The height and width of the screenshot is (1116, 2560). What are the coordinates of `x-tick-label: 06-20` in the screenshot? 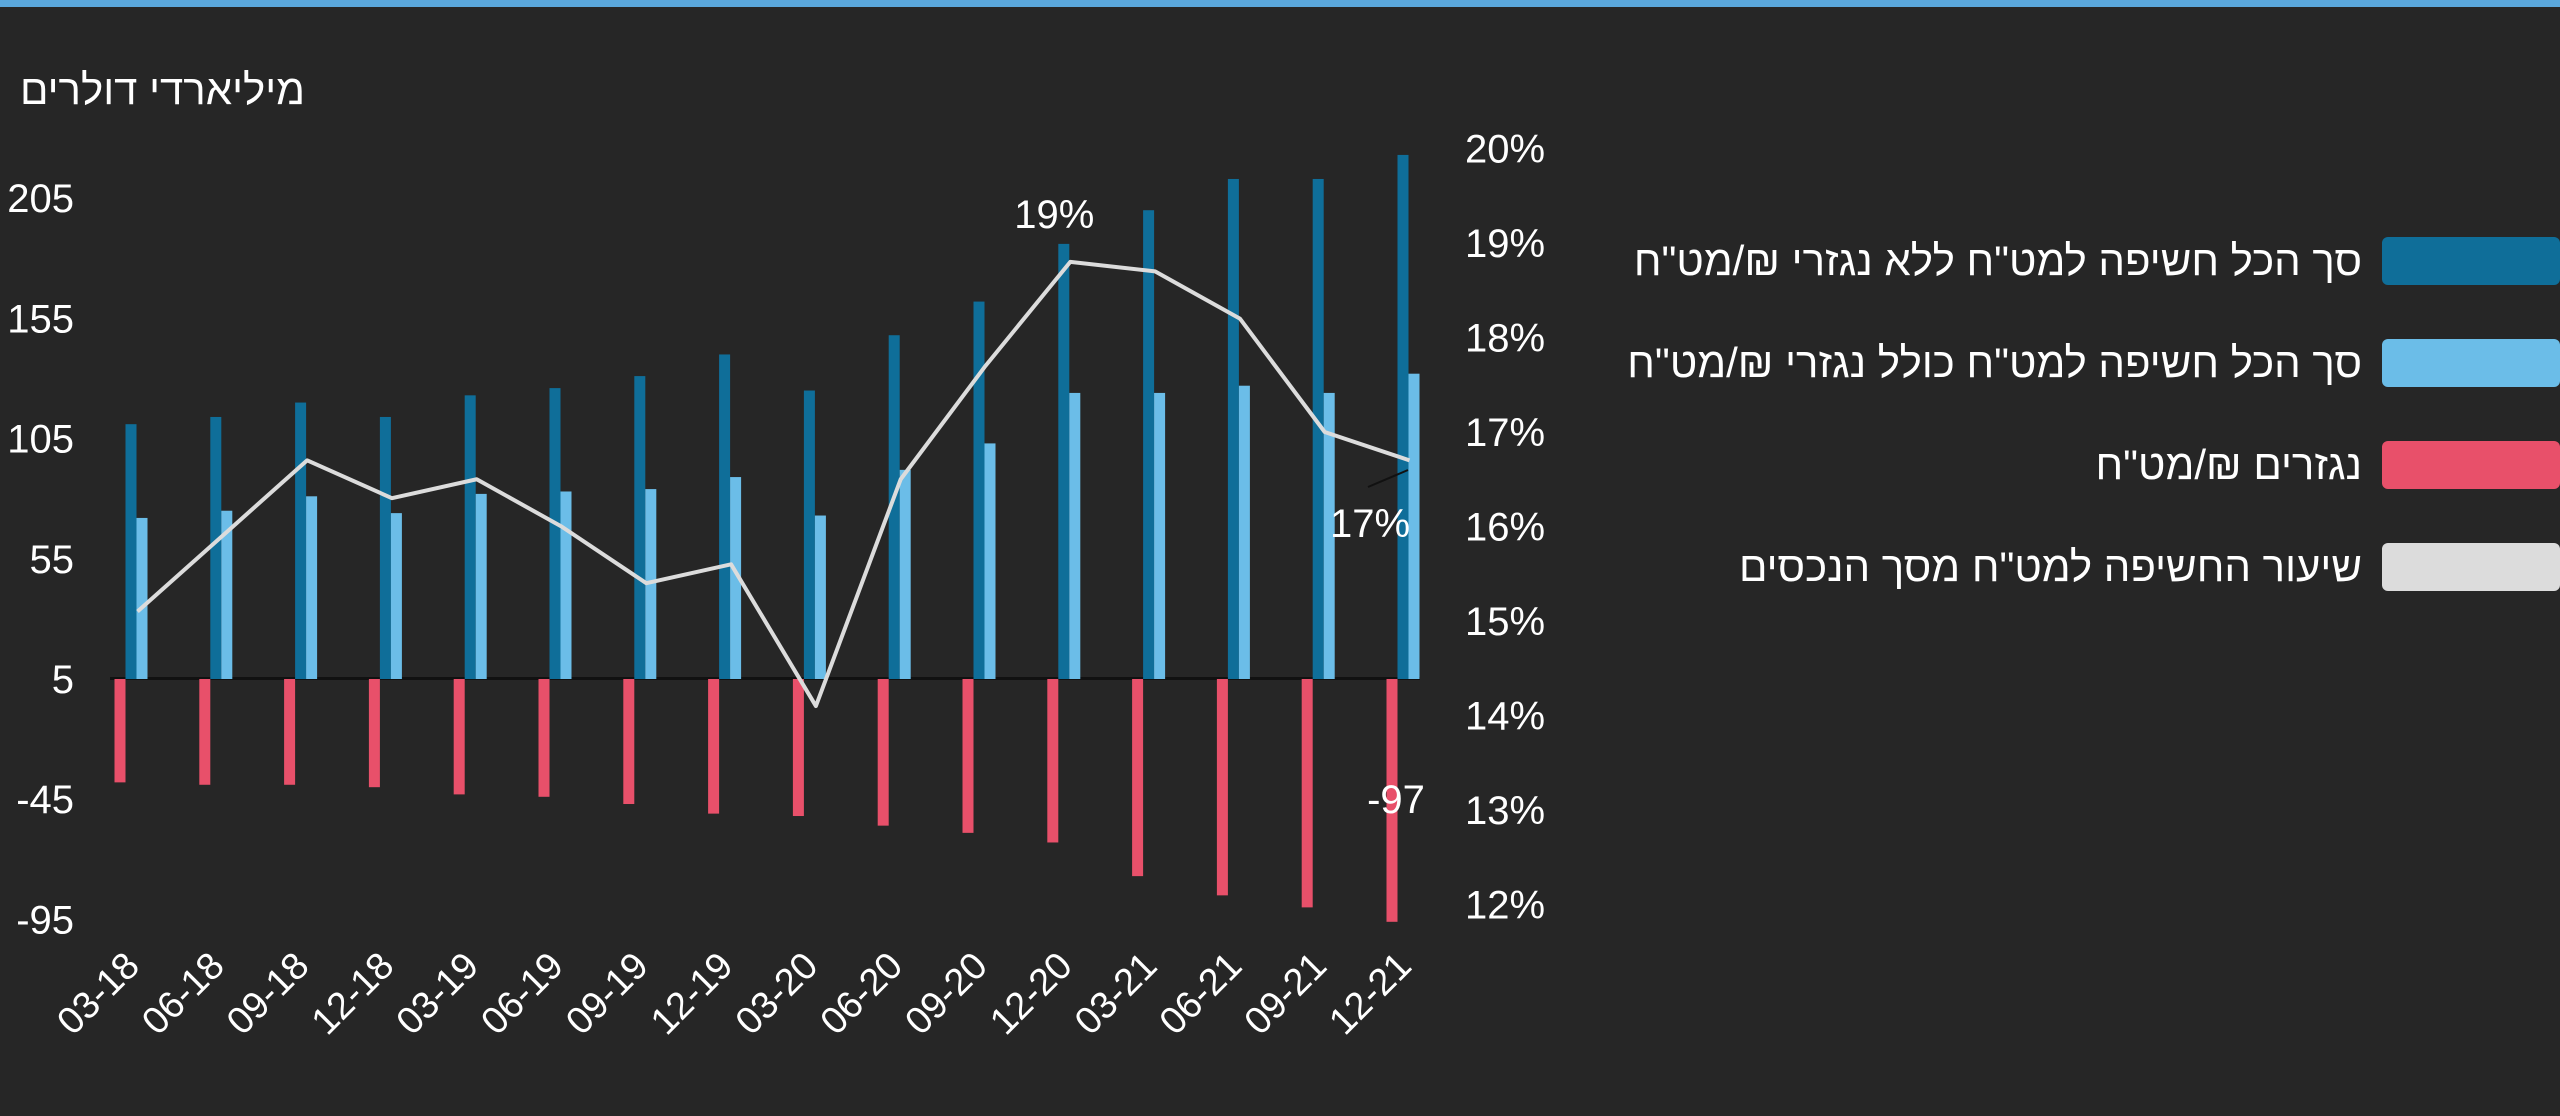 It's located at (862, 994).